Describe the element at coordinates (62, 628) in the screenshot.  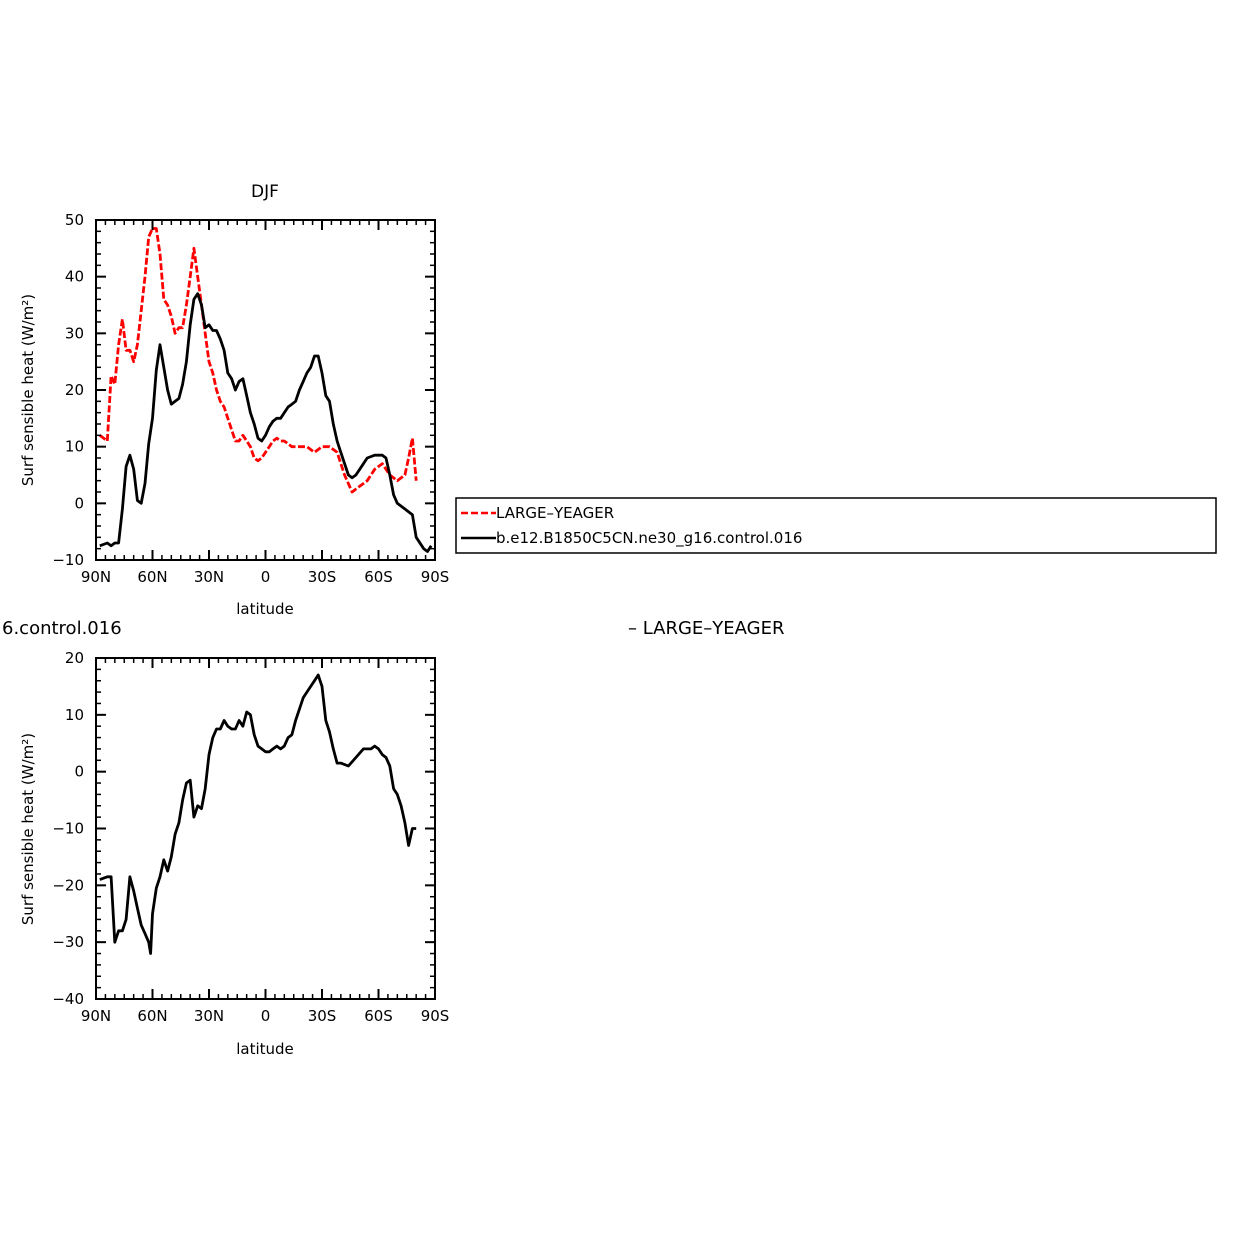
I see `fragment-left-text: 6.control.016` at that location.